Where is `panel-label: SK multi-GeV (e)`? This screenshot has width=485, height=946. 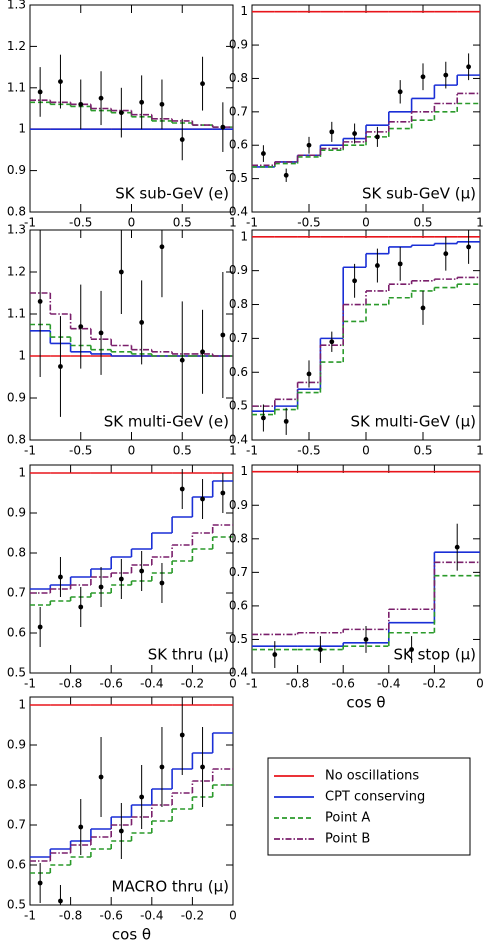 panel-label: SK multi-GeV (e) is located at coordinates (166, 422).